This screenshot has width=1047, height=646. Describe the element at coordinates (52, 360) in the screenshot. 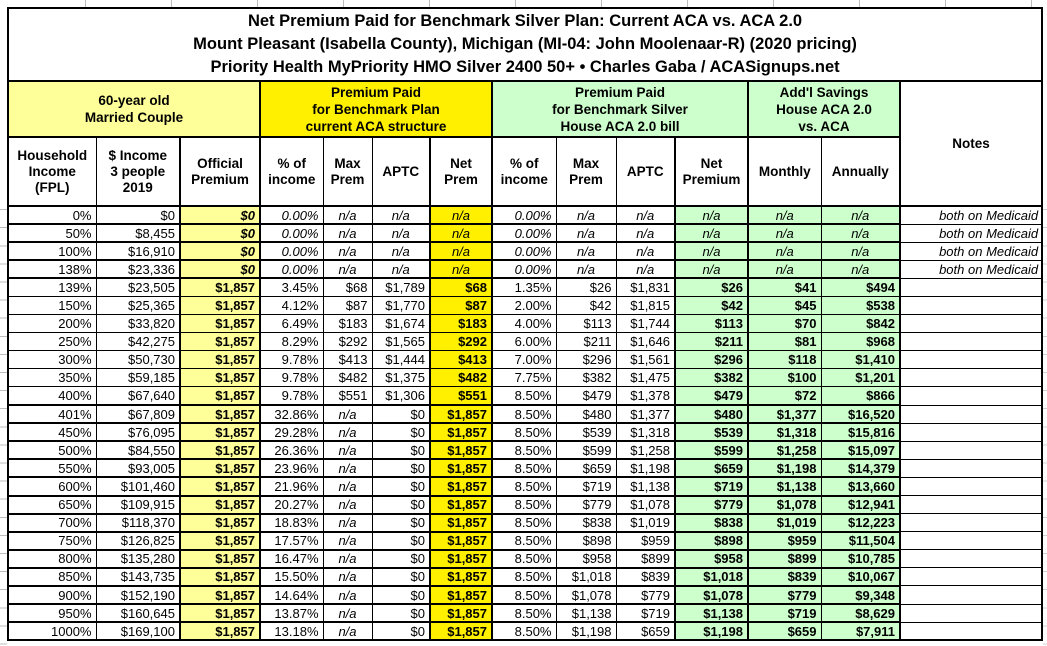

I see `cell: 300%` at that location.